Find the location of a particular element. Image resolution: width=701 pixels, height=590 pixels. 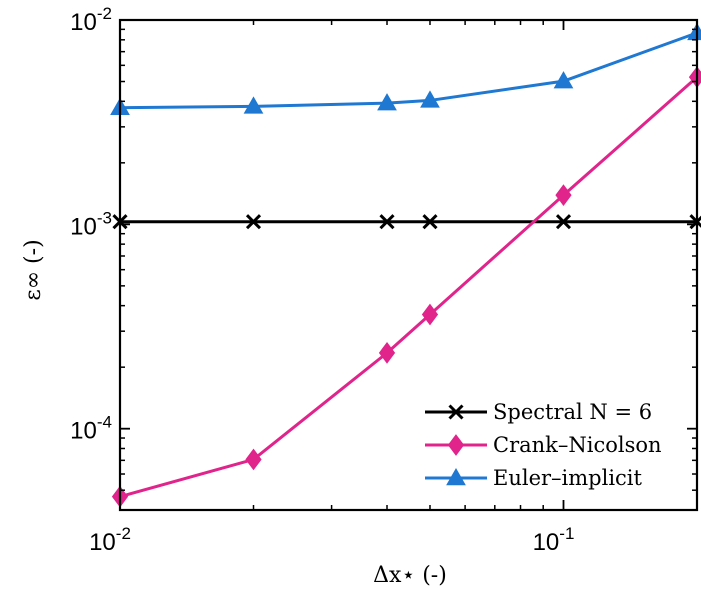

series-line is located at coordinates (408, 70).